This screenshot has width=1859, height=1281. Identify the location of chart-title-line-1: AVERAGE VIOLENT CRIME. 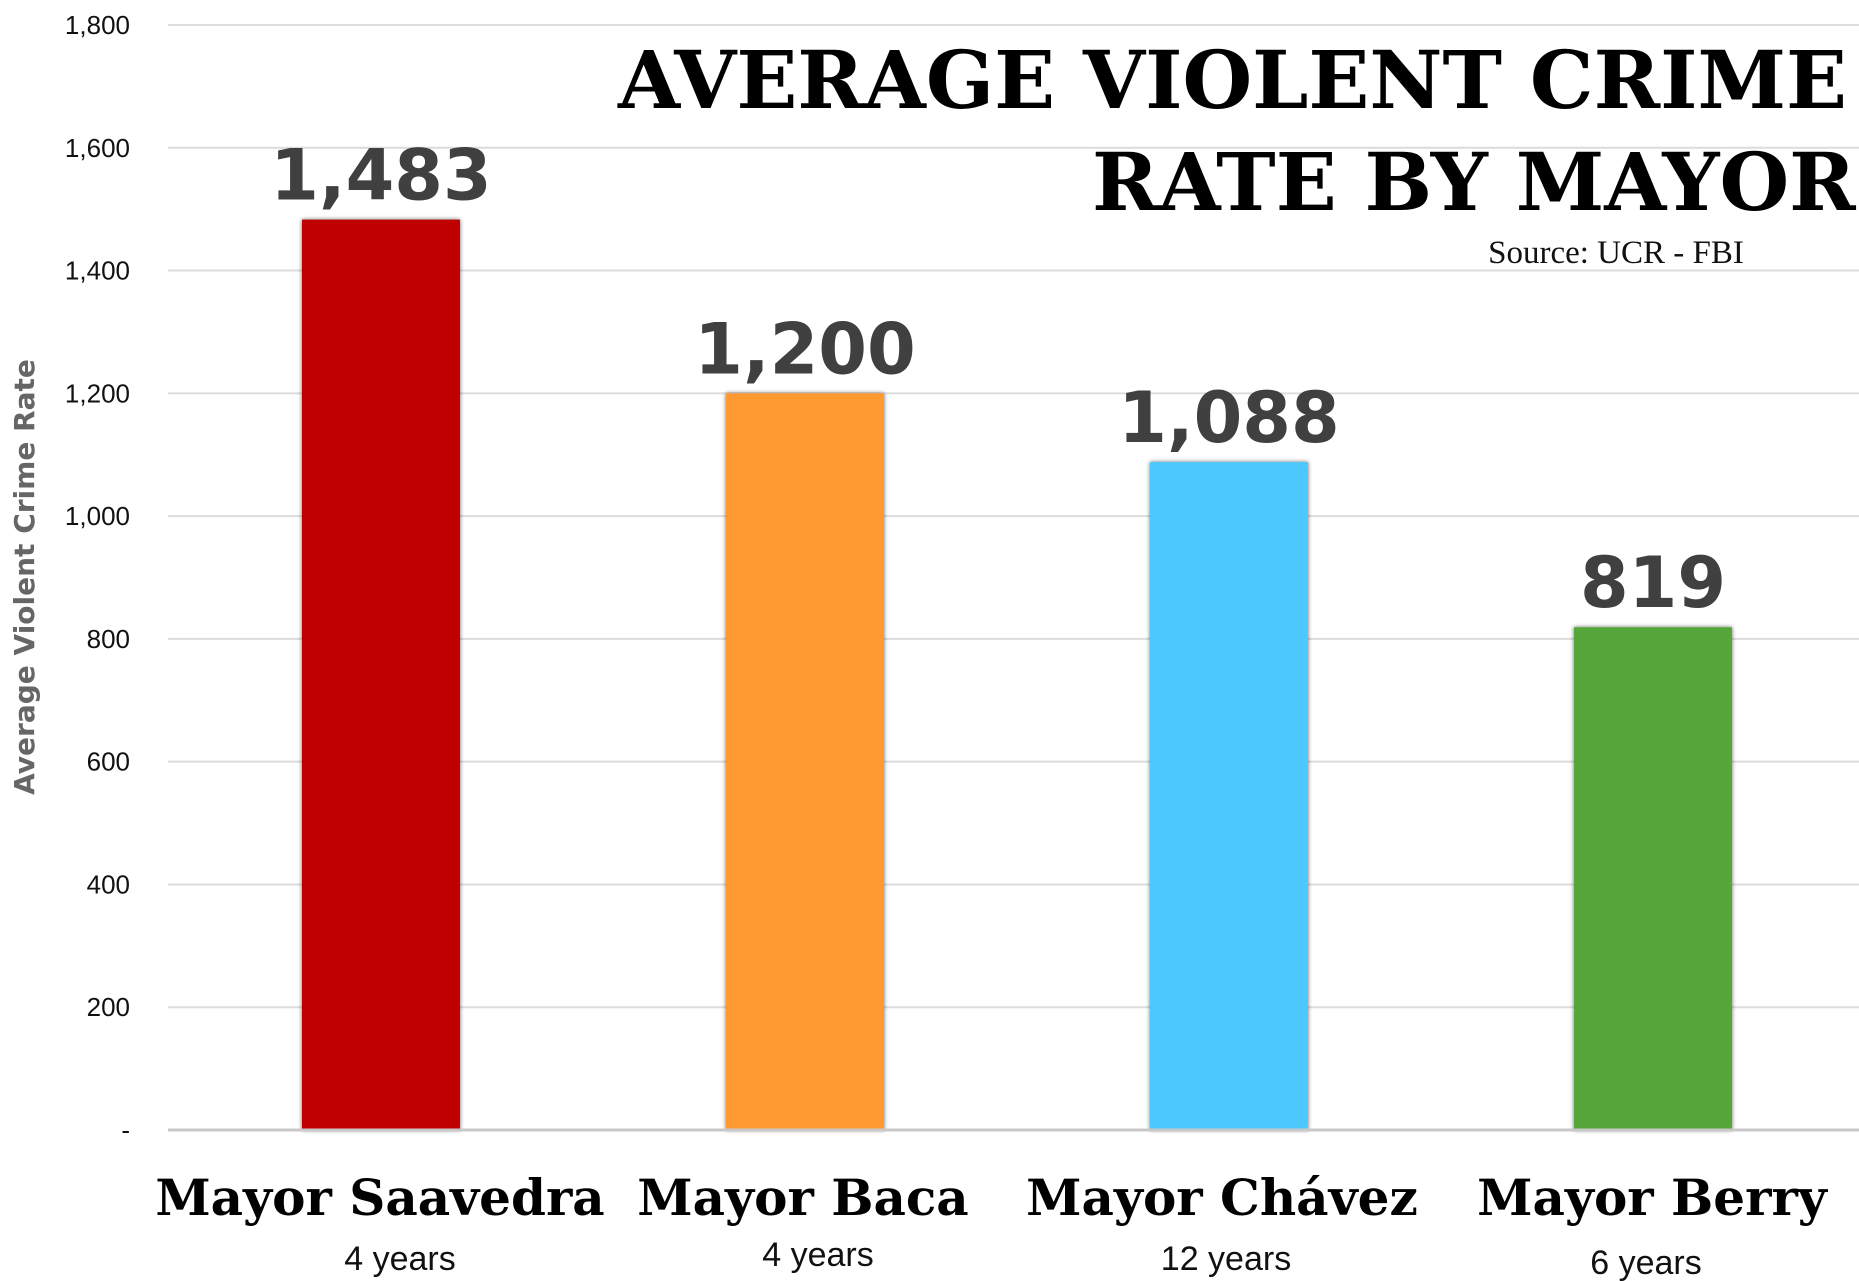
(1232, 80).